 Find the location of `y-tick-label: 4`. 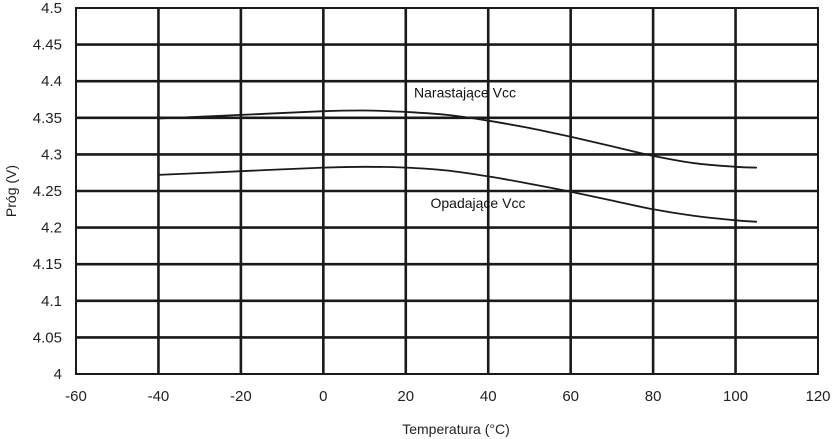

y-tick-label: 4 is located at coordinates (58, 374).